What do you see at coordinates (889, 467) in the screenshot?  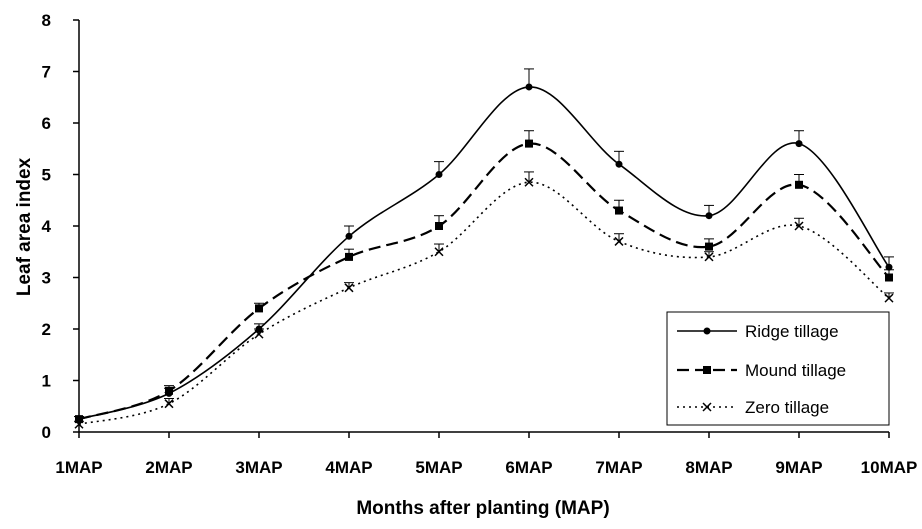 I see `x-tick-label-10map: 10MAP` at bounding box center [889, 467].